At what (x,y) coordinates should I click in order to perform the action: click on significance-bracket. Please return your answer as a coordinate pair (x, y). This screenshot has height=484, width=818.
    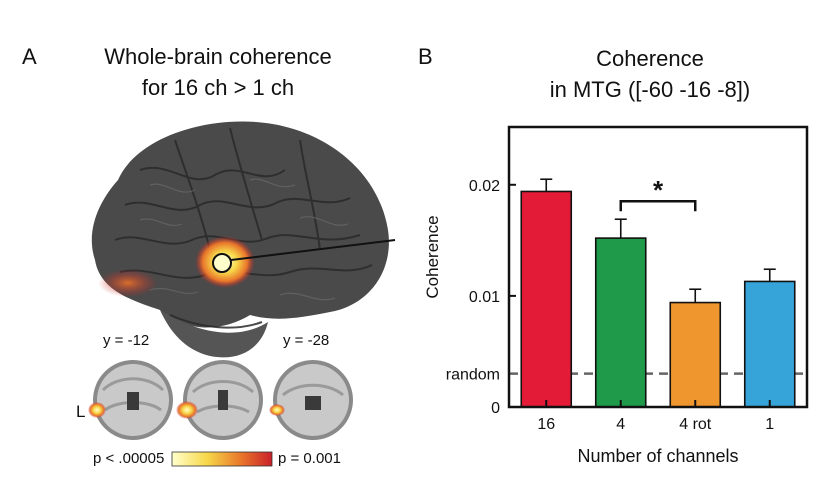
    Looking at the image, I should click on (658, 205).